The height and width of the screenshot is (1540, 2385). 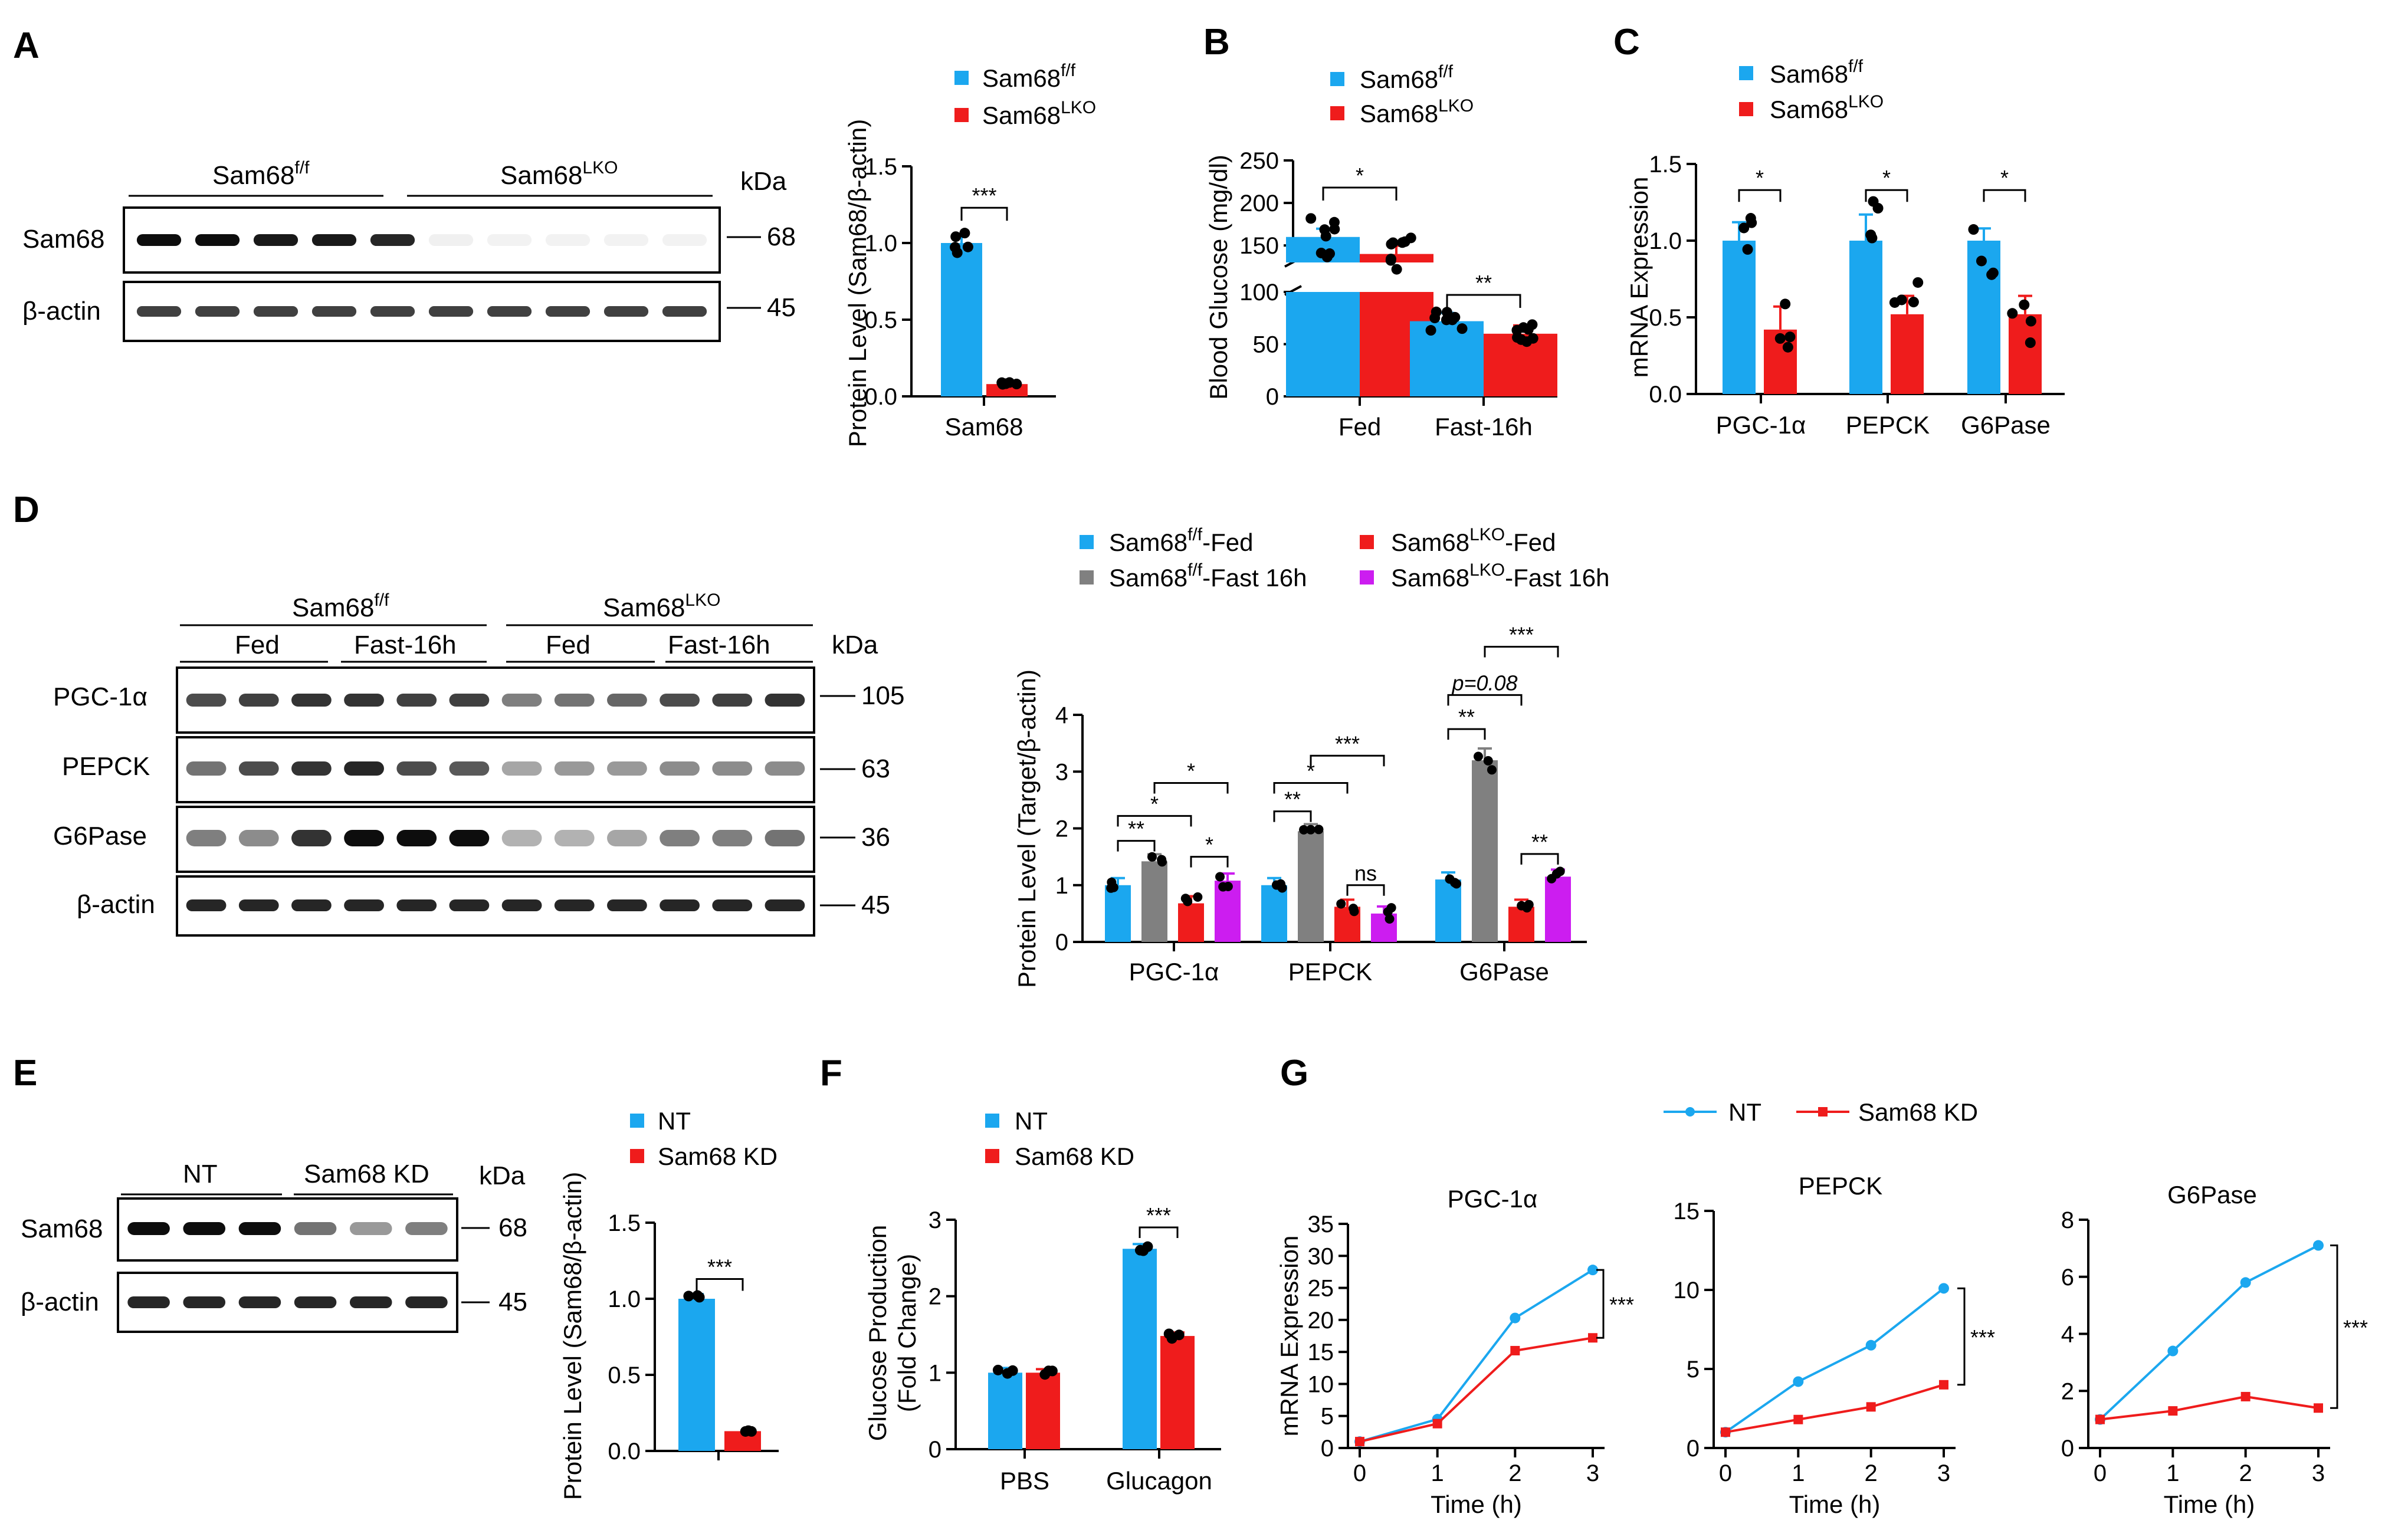 What do you see at coordinates (25, 1073) in the screenshot?
I see `panel-label-e: E` at bounding box center [25, 1073].